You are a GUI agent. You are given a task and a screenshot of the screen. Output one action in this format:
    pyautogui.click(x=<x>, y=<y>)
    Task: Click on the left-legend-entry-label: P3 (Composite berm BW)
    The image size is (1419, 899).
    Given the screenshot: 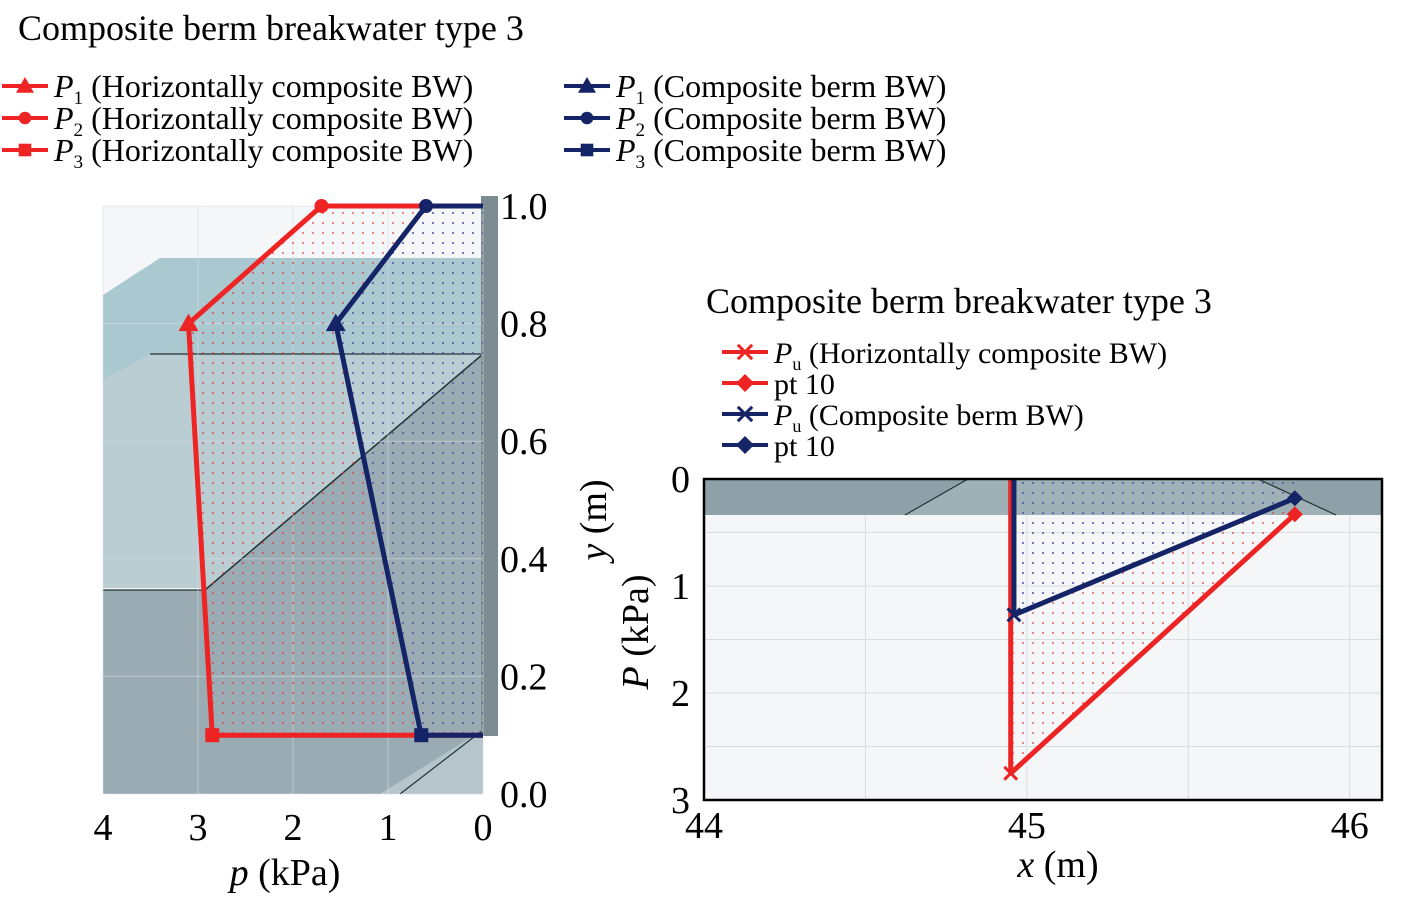 What is the action you would take?
    pyautogui.click(x=780, y=152)
    